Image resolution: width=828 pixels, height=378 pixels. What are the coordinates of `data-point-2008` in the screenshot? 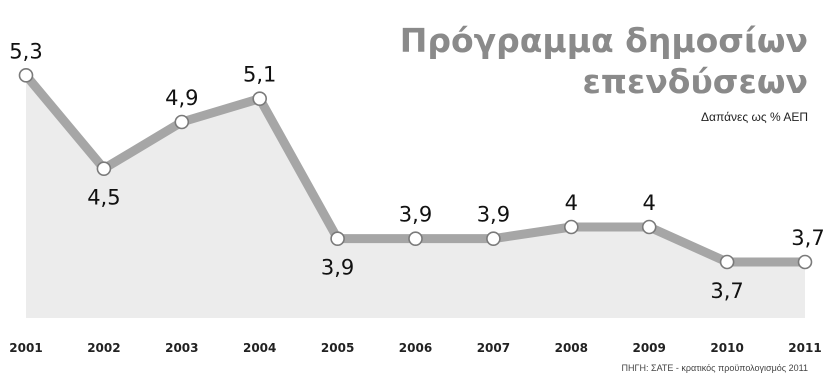 It's located at (571, 227).